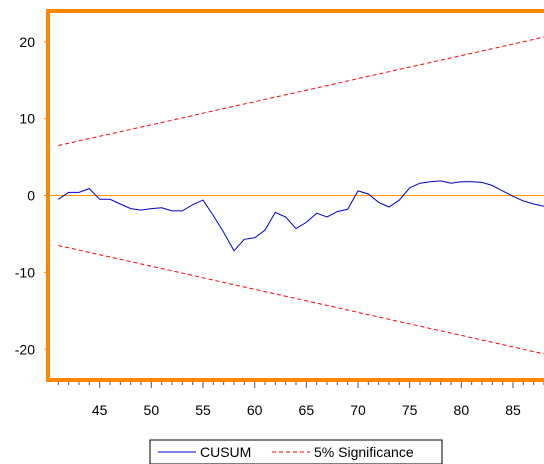 The height and width of the screenshot is (464, 544). Describe the element at coordinates (358, 410) in the screenshot. I see `x-tick-label: 70` at that location.